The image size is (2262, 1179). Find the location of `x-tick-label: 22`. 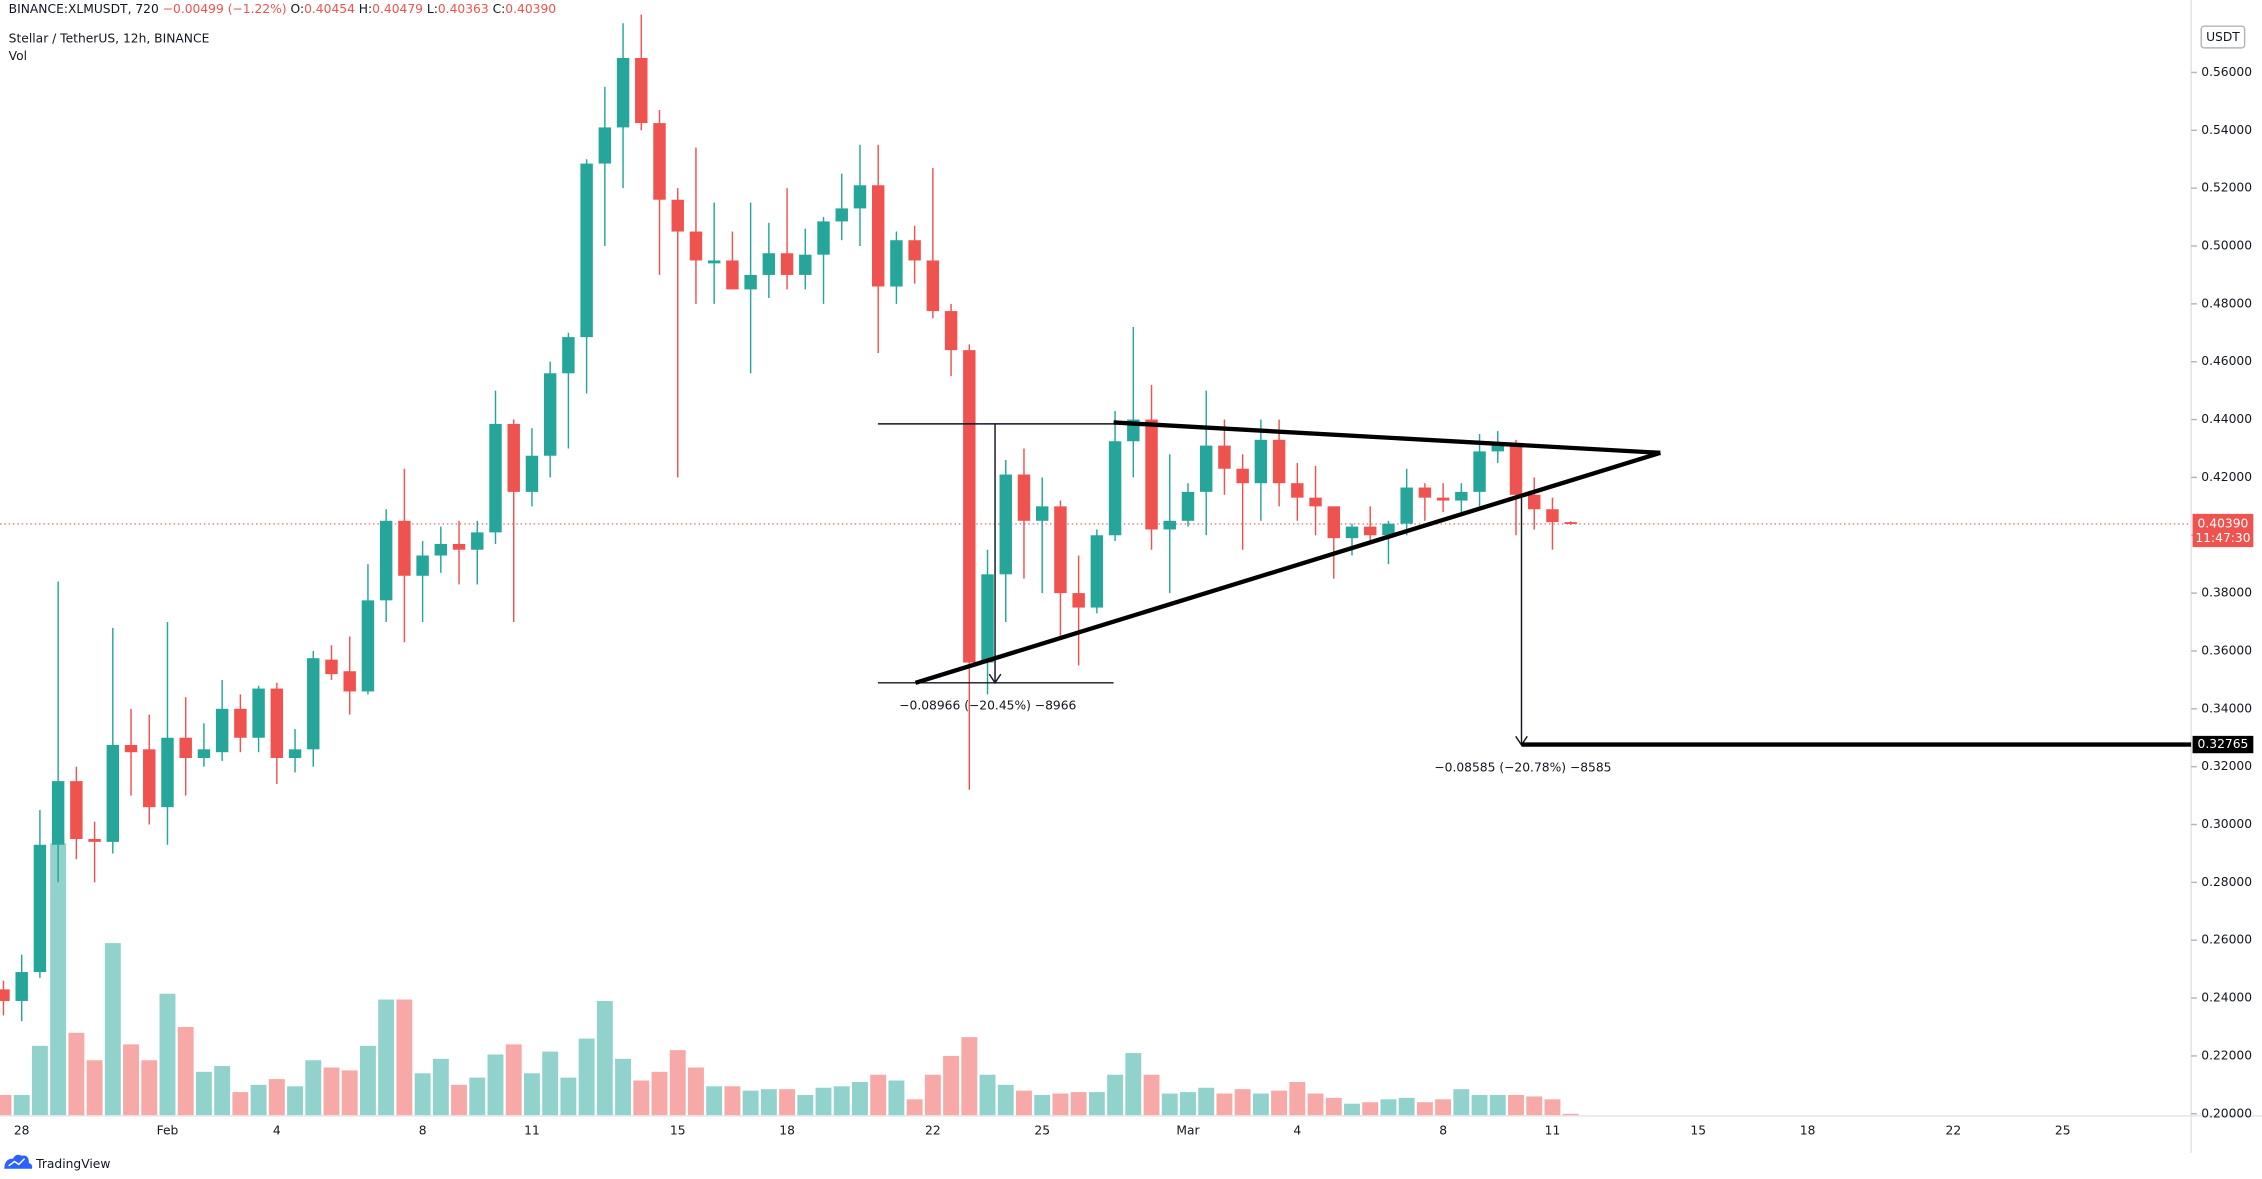

x-tick-label: 22 is located at coordinates (933, 1131).